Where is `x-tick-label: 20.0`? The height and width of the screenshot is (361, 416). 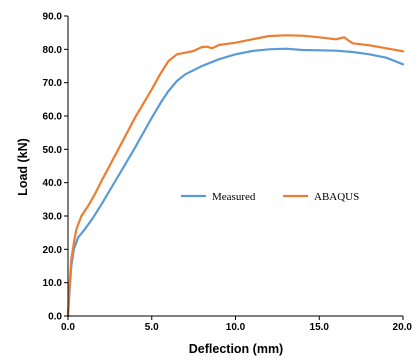
x-tick-label: 20.0 is located at coordinates (403, 327).